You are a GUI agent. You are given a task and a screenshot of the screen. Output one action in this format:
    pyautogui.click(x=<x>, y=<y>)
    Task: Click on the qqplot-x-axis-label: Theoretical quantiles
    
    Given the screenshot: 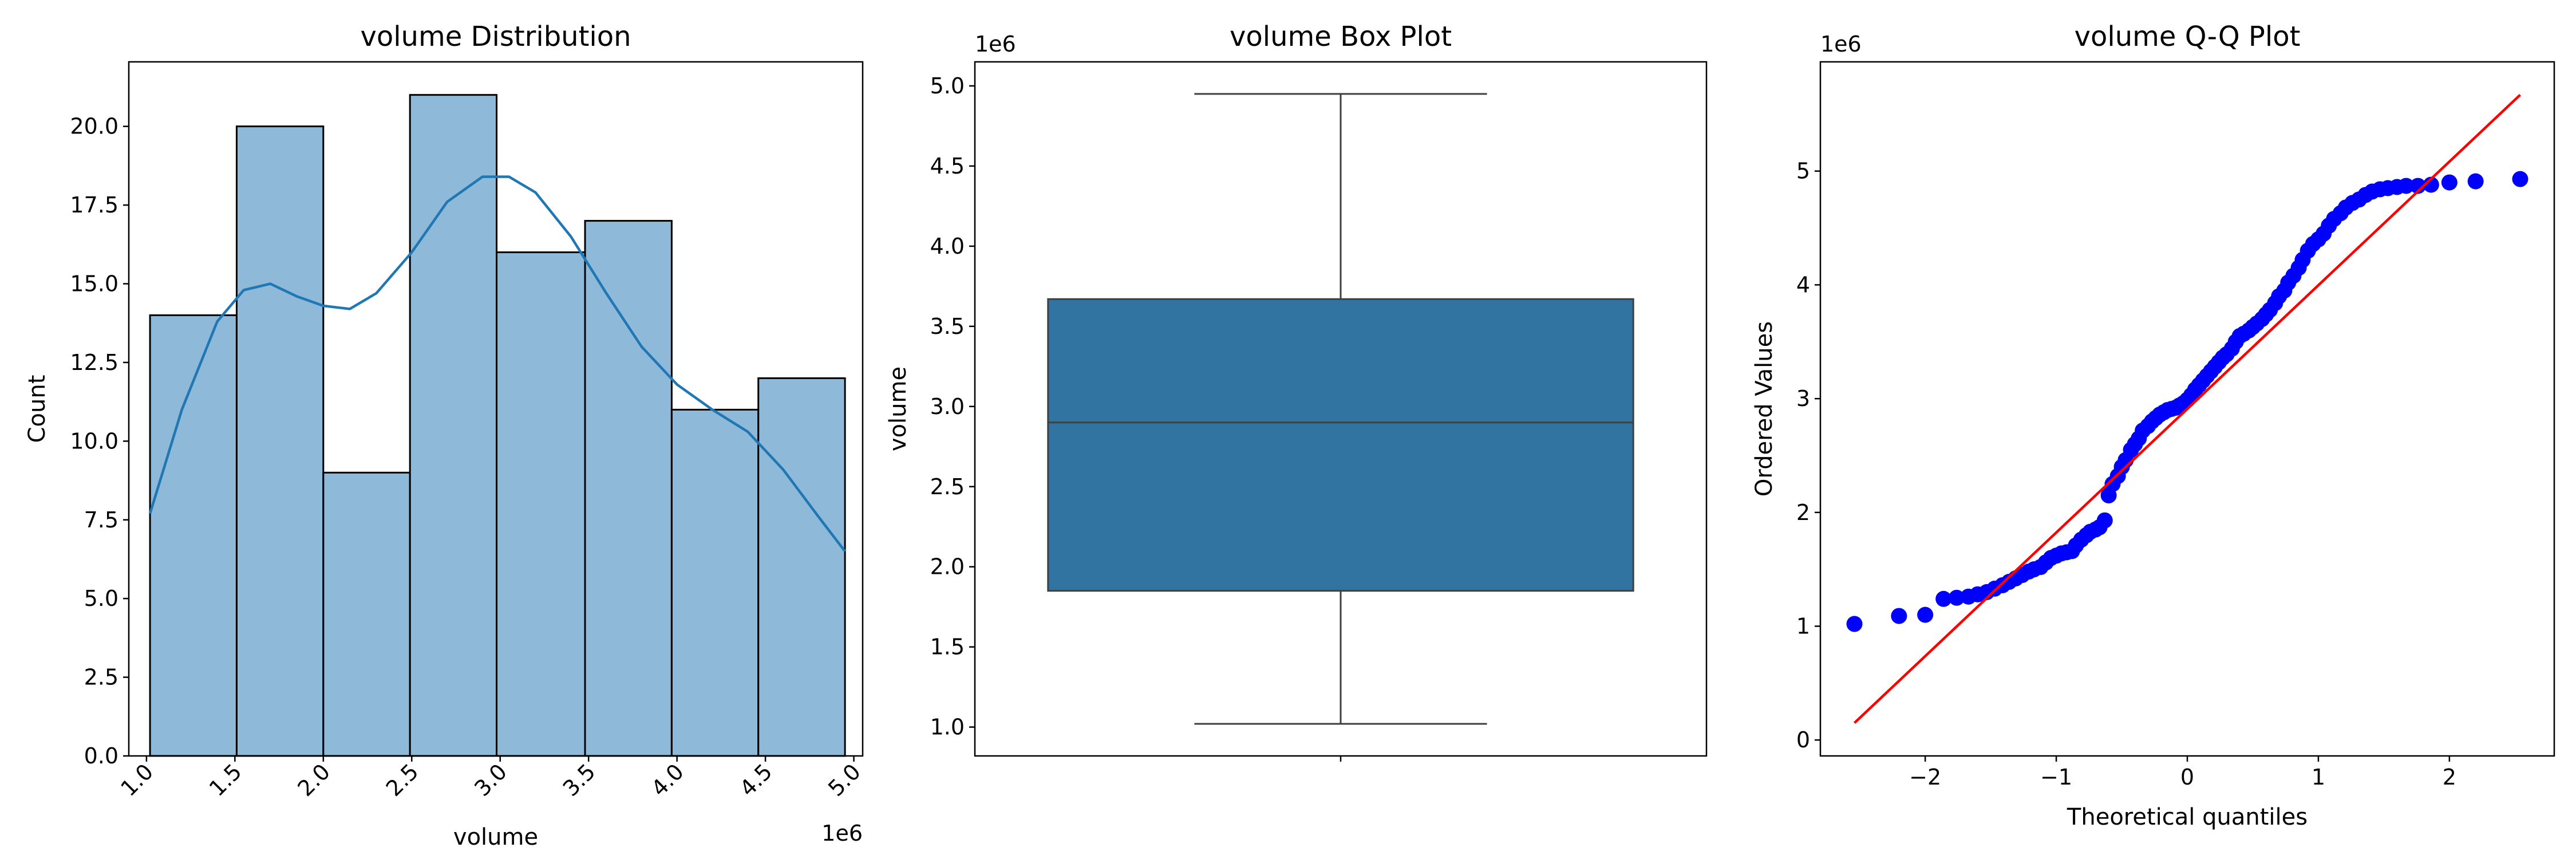 What is the action you would take?
    pyautogui.click(x=2187, y=817)
    